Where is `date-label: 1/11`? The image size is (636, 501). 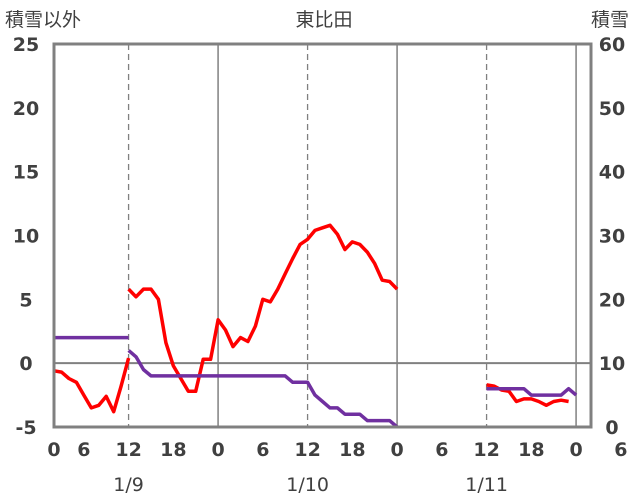
date-label: 1/11 is located at coordinates (486, 485).